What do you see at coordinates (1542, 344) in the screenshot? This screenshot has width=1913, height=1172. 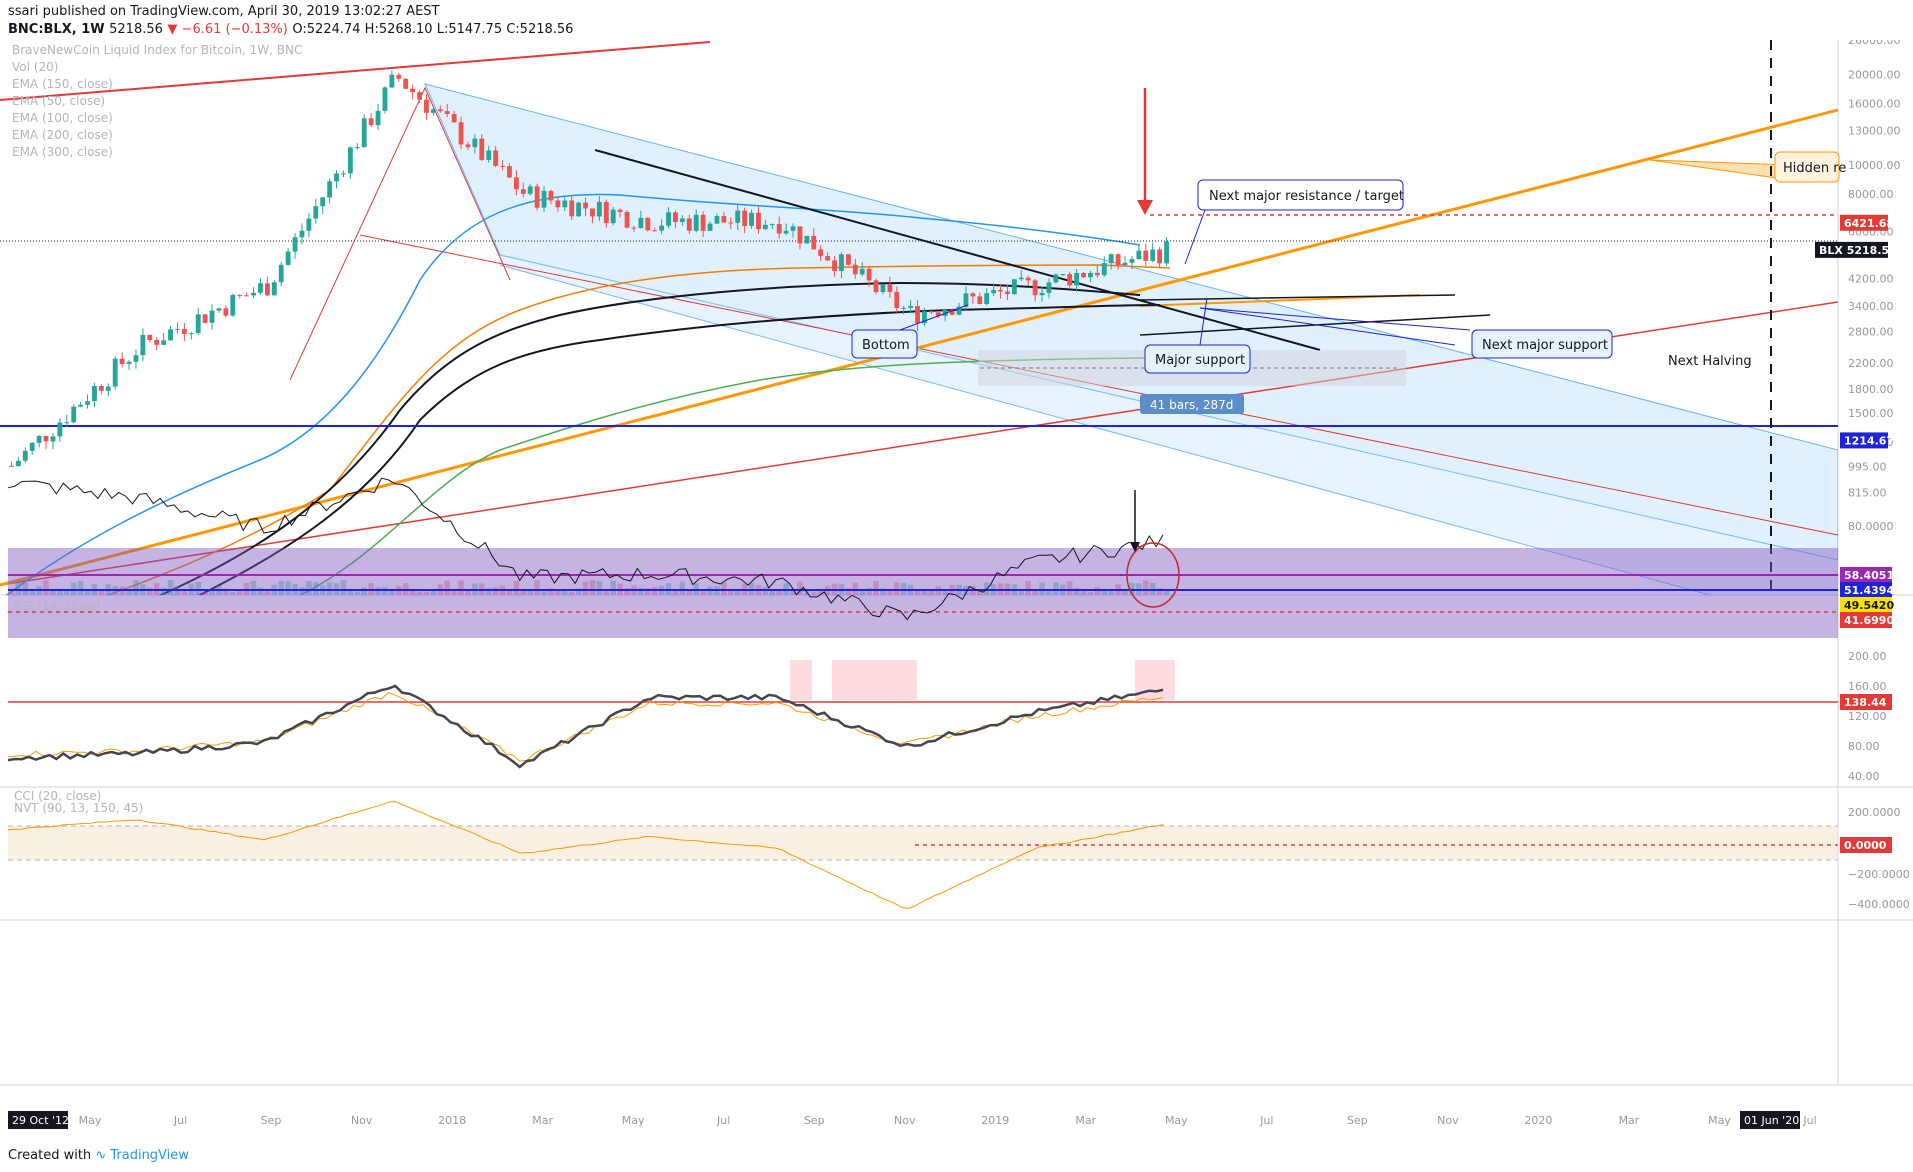 I see `callout-next-major-support: Next major support` at bounding box center [1542, 344].